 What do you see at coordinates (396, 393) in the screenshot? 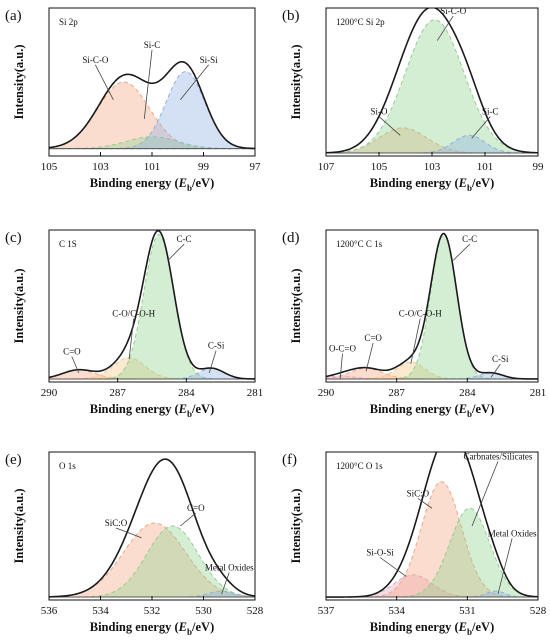
I see `x-tick-label: 287` at bounding box center [396, 393].